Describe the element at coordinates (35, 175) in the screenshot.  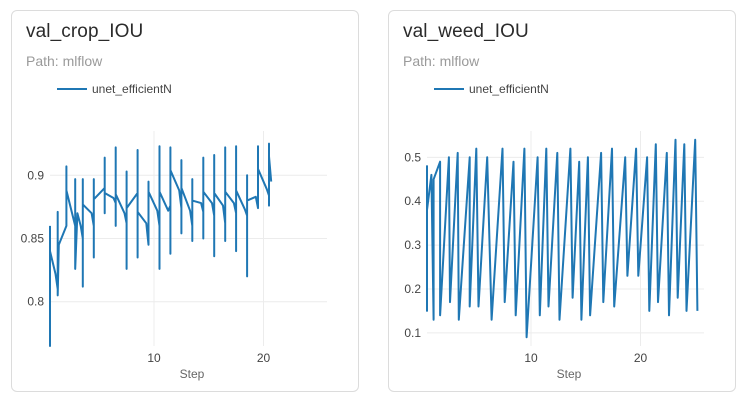
I see `y-tick-label: 0.9` at that location.